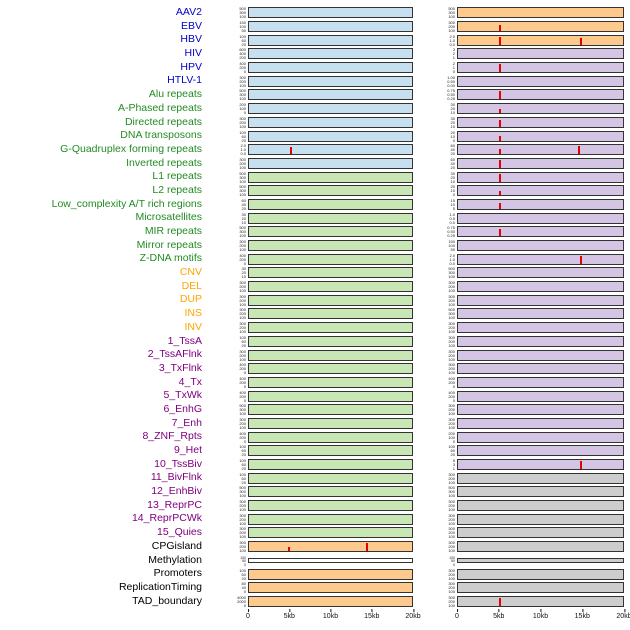 This screenshot has width=630, height=630. Describe the element at coordinates (315, 27) in the screenshot. I see `track-row: EBV 150 100 50 300 200 100` at that location.